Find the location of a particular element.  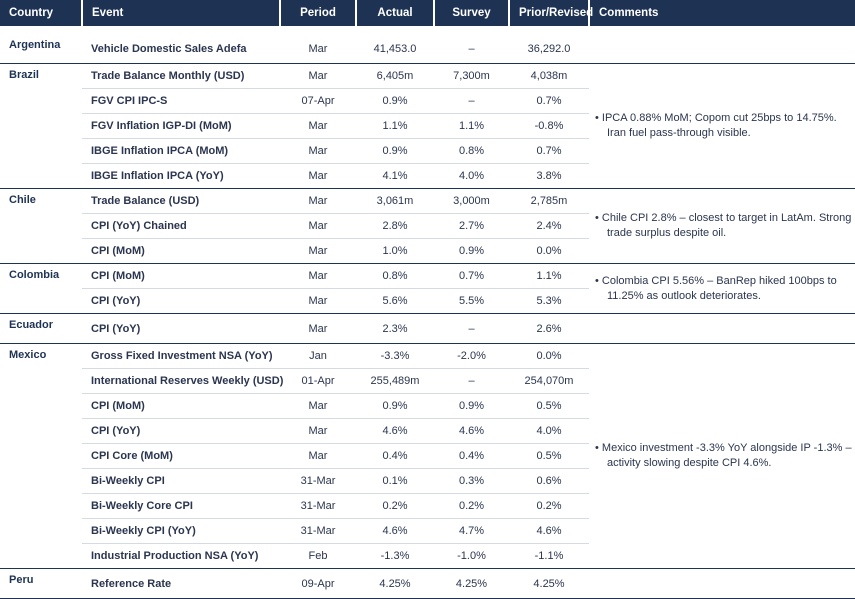

actual-cell: 4.25% is located at coordinates (395, 583).